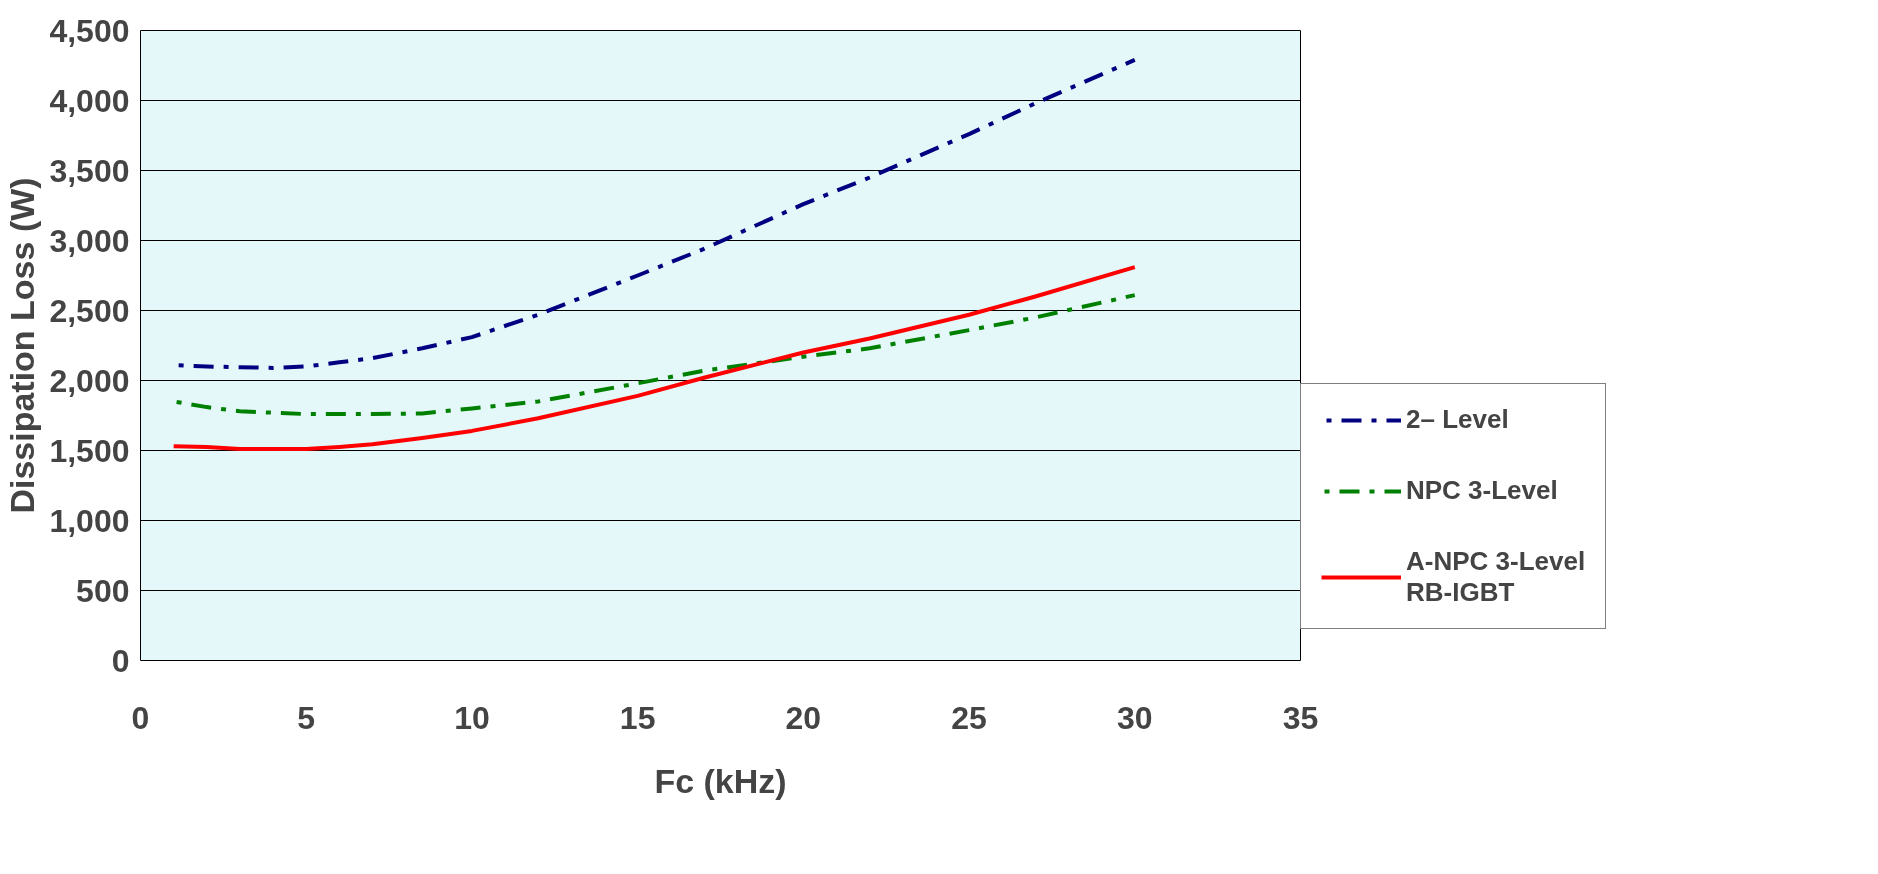  Describe the element at coordinates (637, 717) in the screenshot. I see `x-tick-label: 15` at that location.